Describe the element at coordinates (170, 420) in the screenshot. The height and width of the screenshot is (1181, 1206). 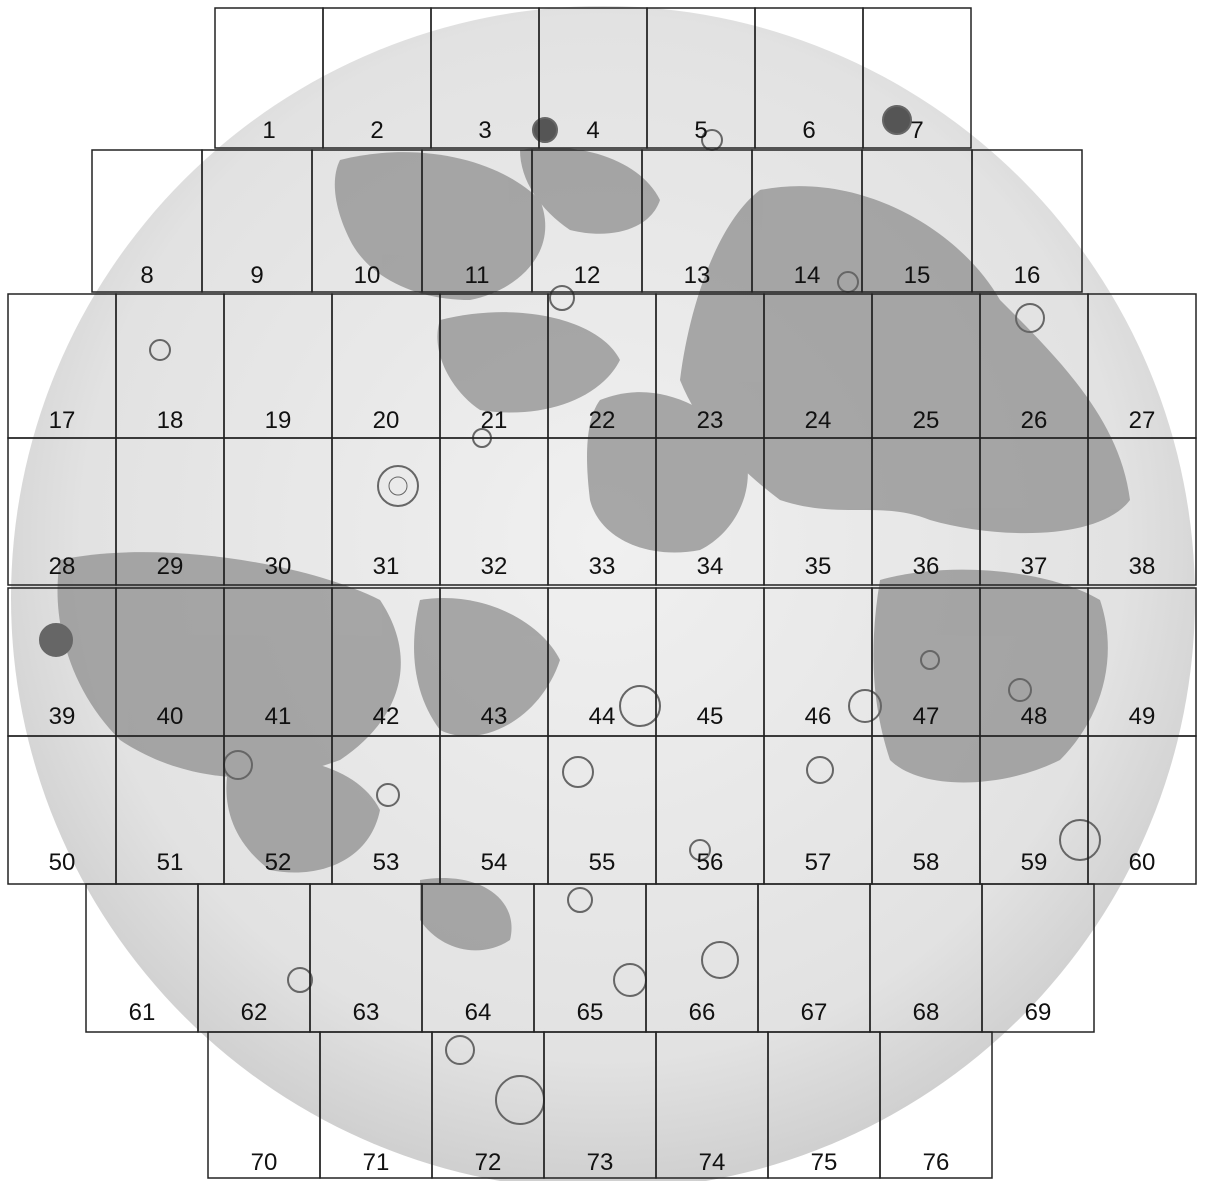
I see `chart-cell-label: 18` at that location.